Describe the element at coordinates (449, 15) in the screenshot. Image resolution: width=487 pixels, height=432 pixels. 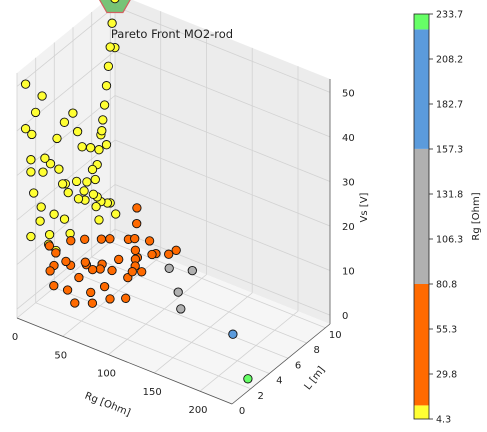
I see `colorbar-tick-label: 233.7` at that location.